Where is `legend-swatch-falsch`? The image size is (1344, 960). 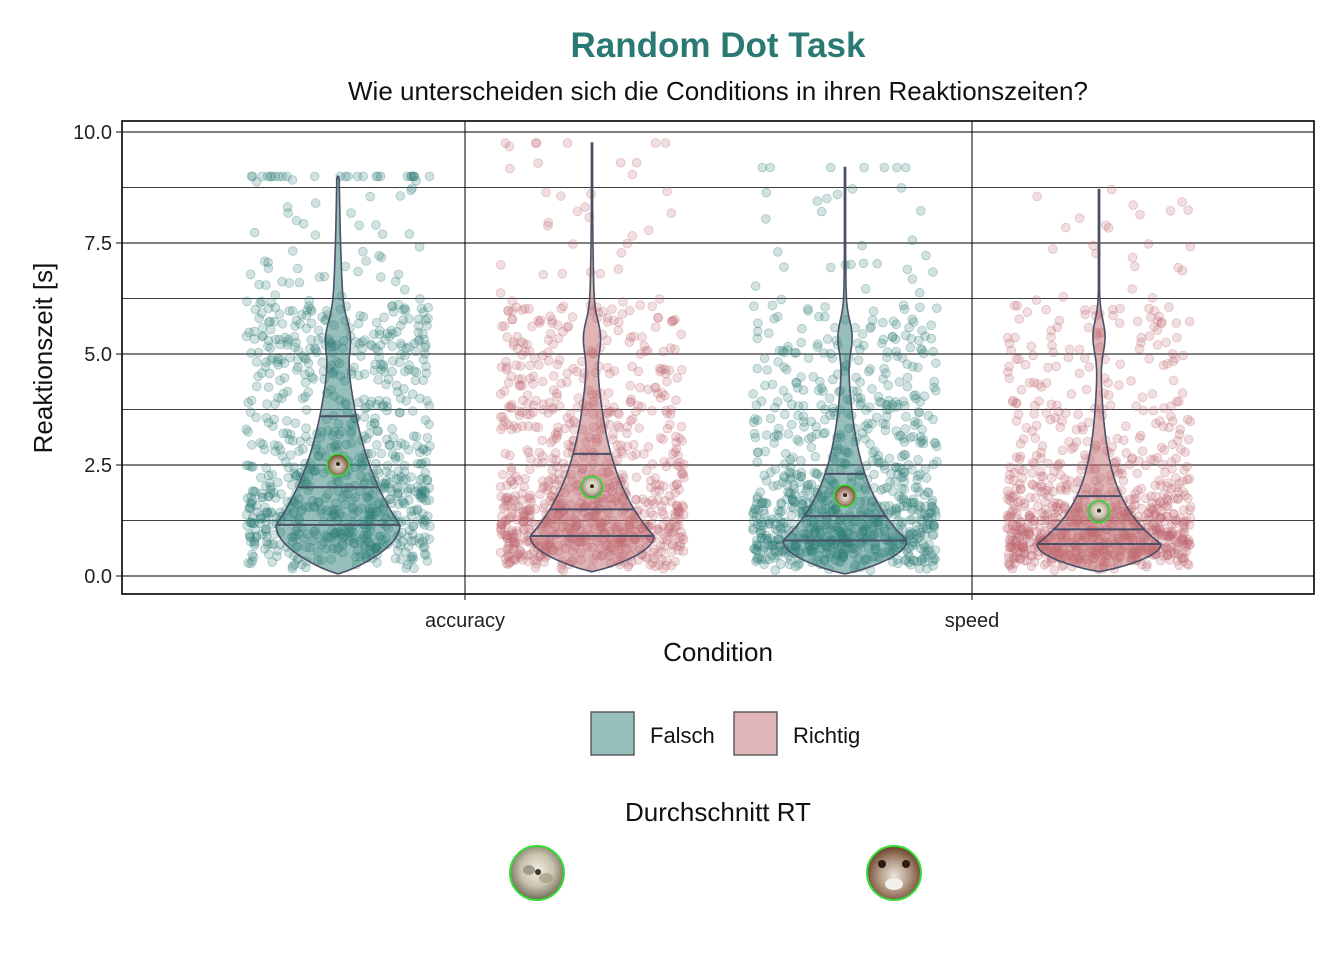 legend-swatch-falsch is located at coordinates (612, 733).